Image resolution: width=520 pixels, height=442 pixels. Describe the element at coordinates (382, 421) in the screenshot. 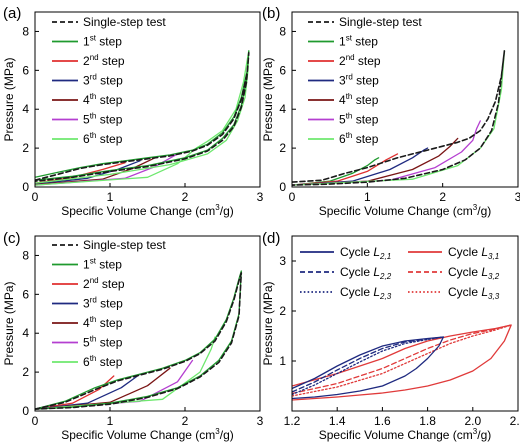

I see `x-tick-label: 1.6` at that location.